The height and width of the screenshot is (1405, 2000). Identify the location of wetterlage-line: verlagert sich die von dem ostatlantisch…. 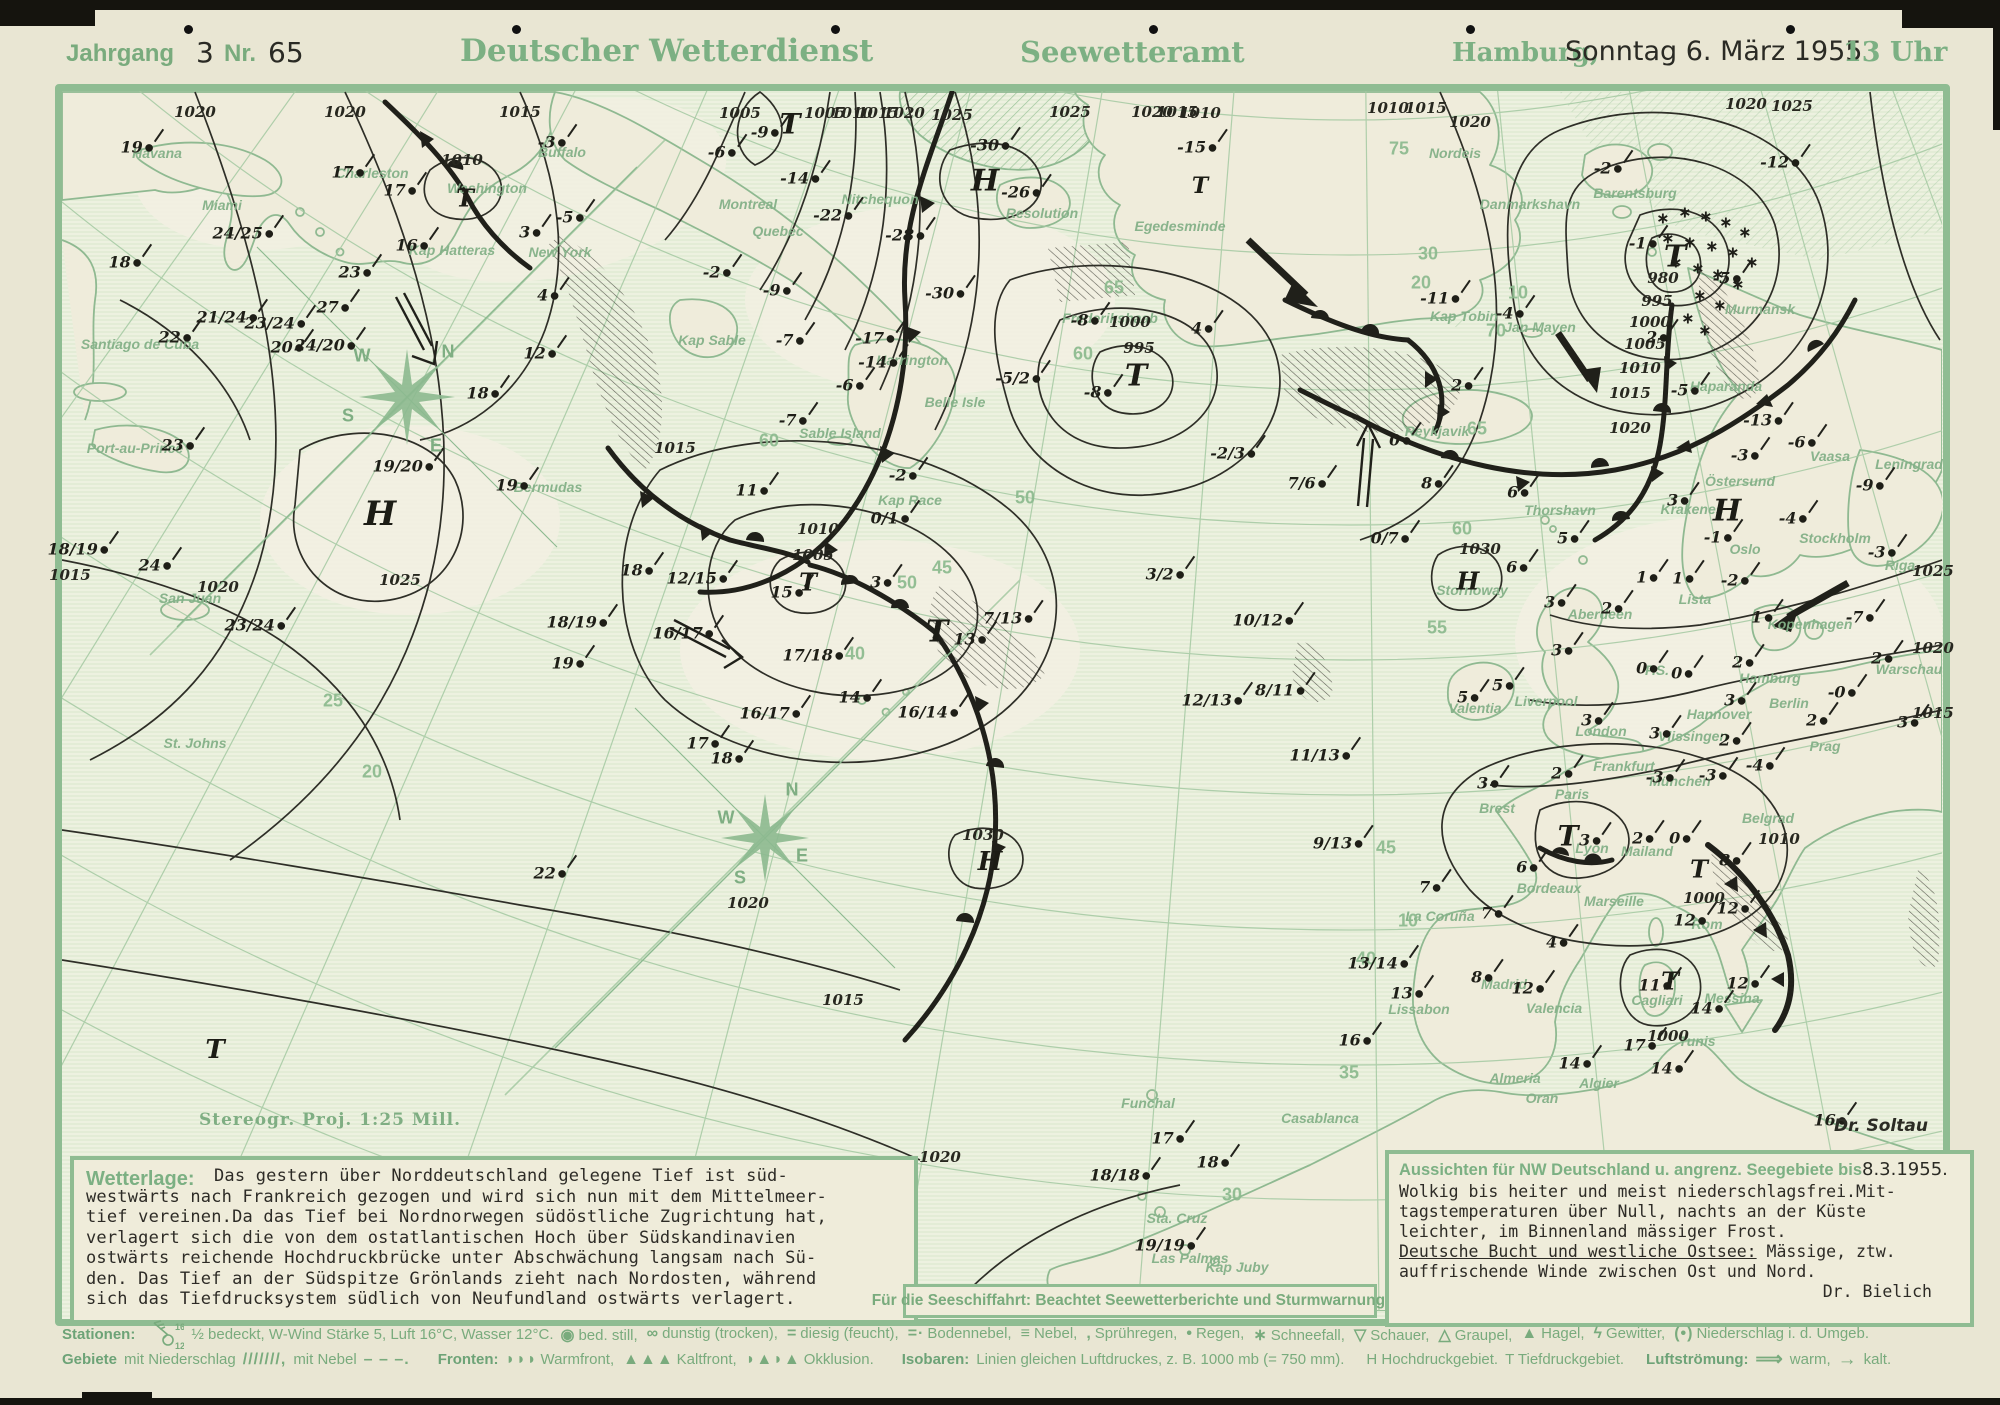
(441, 1237).